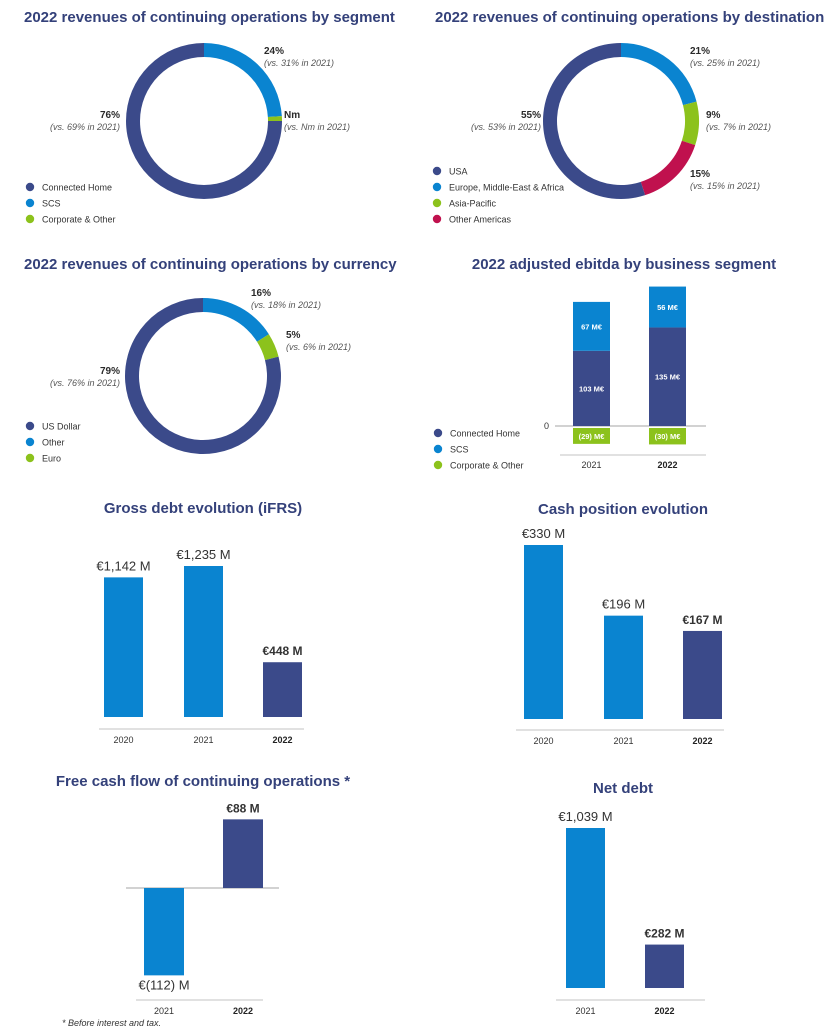 The image size is (826, 1034). Describe the element at coordinates (317, 127) in the screenshot. I see `slice-vs-corporate-other: (vs. Nm in 2021)` at that location.